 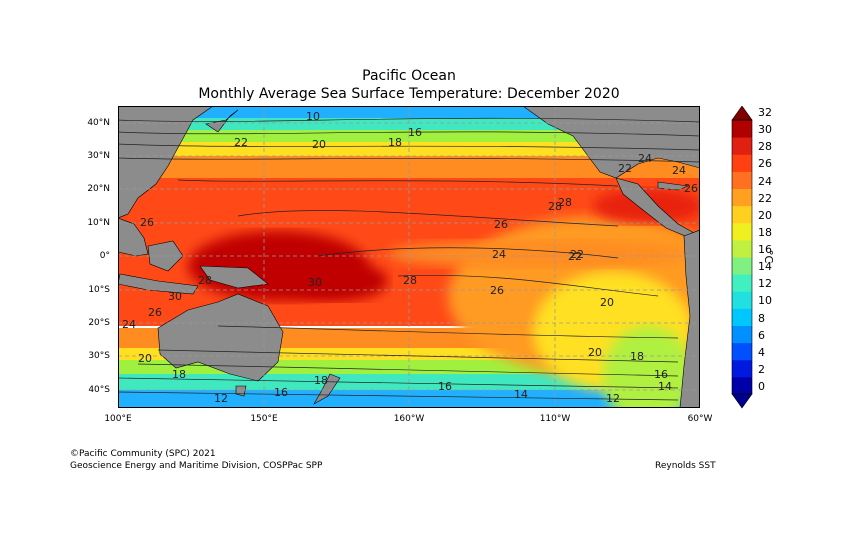 I want to click on cold-tongue-green, so click(x=648, y=367).